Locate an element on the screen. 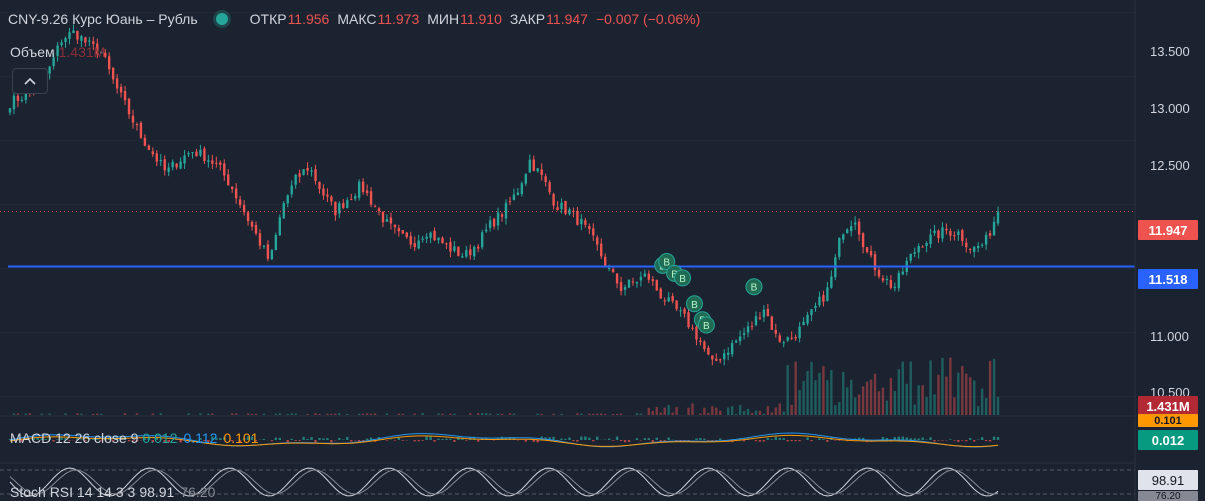 The width and height of the screenshot is (1205, 501). buy-signal-marker: B is located at coordinates (694, 304).